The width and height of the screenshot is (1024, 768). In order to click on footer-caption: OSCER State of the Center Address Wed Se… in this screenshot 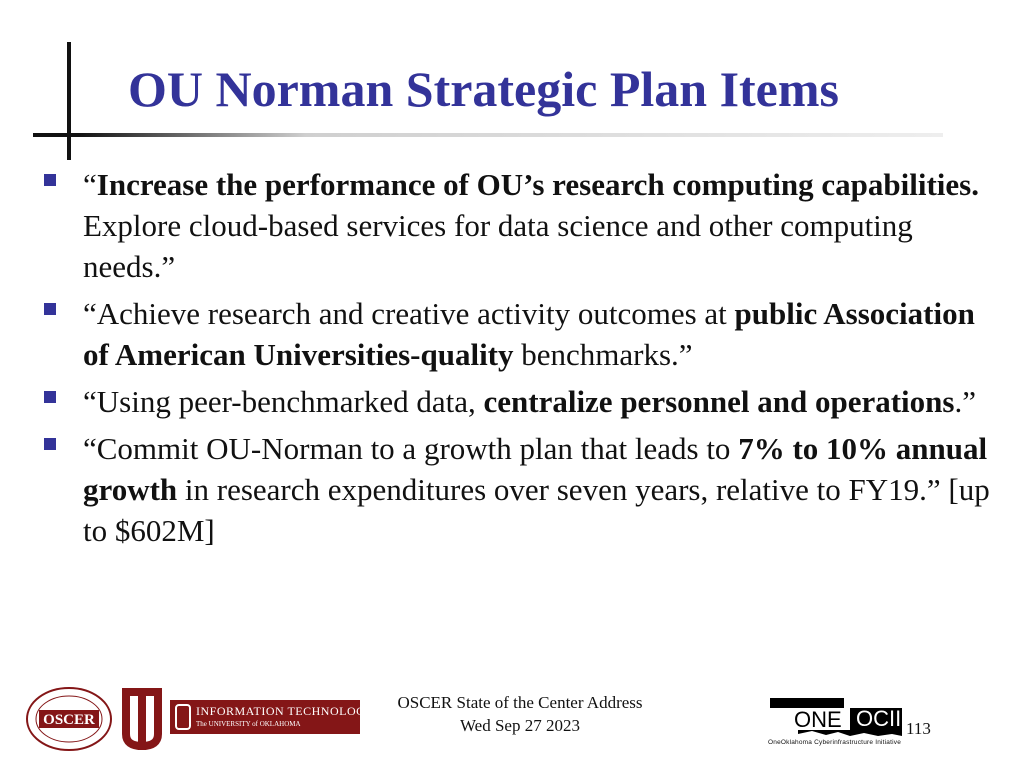, I will do `click(520, 714)`.